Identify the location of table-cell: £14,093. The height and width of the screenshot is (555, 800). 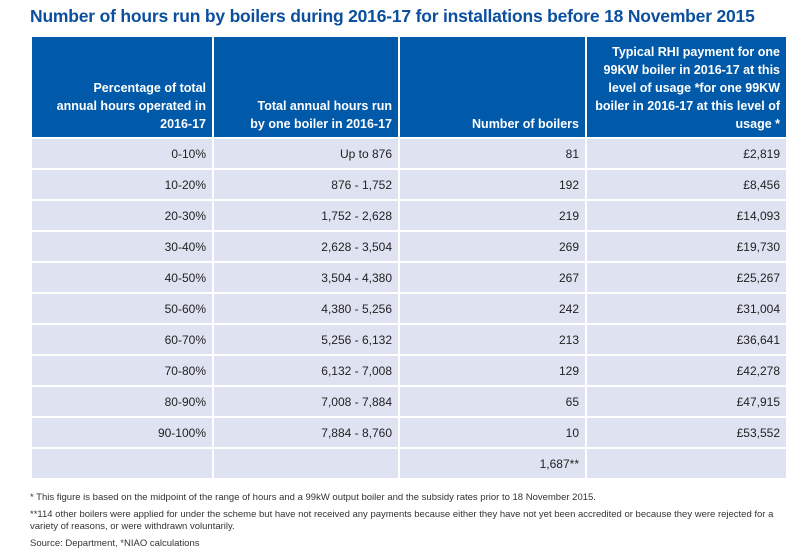
(686, 215).